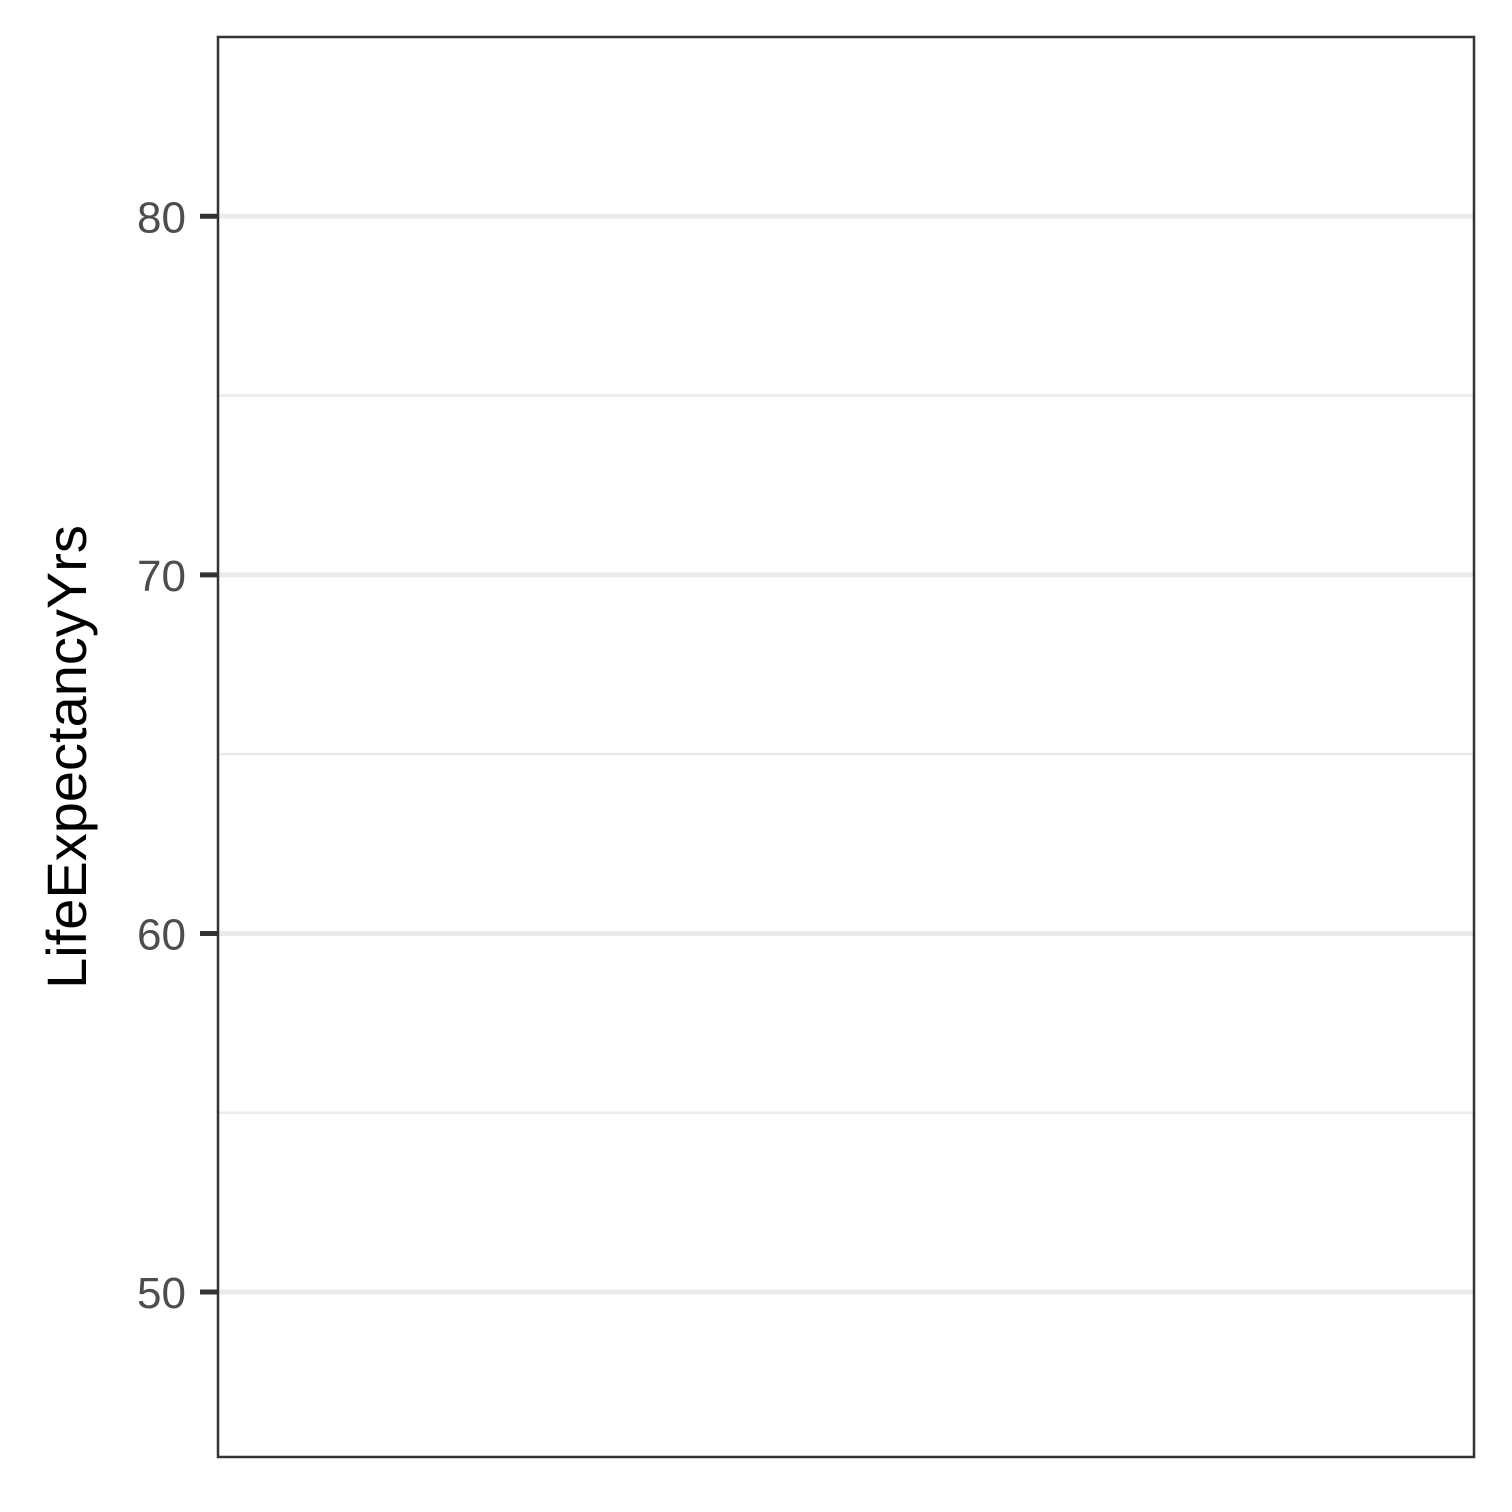 This screenshot has width=1512, height=1512. I want to click on y-tick-label-60: 60, so click(161, 934).